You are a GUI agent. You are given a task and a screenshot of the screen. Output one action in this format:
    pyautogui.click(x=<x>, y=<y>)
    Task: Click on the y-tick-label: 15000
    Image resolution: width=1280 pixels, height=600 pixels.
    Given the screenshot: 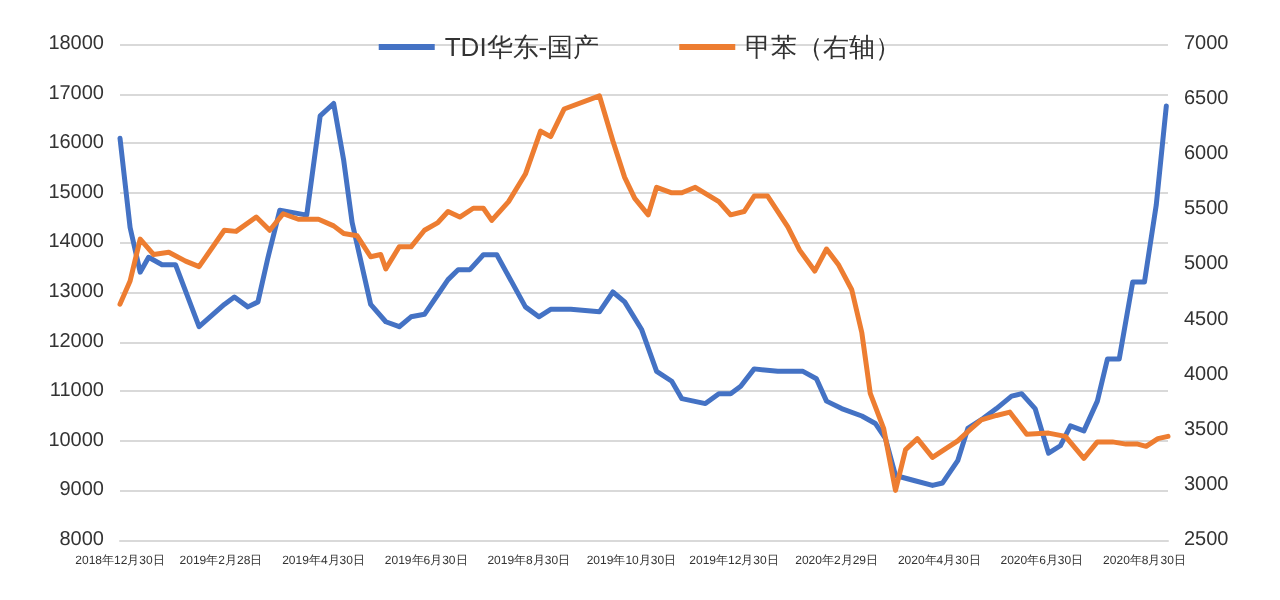 What is the action you would take?
    pyautogui.click(x=76, y=192)
    